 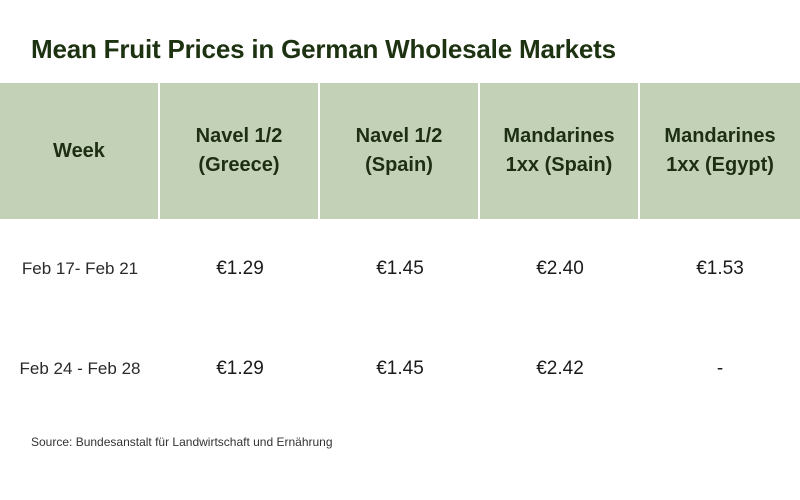 What do you see at coordinates (559, 165) in the screenshot?
I see `header-label-line2: 1xx (Spain)` at bounding box center [559, 165].